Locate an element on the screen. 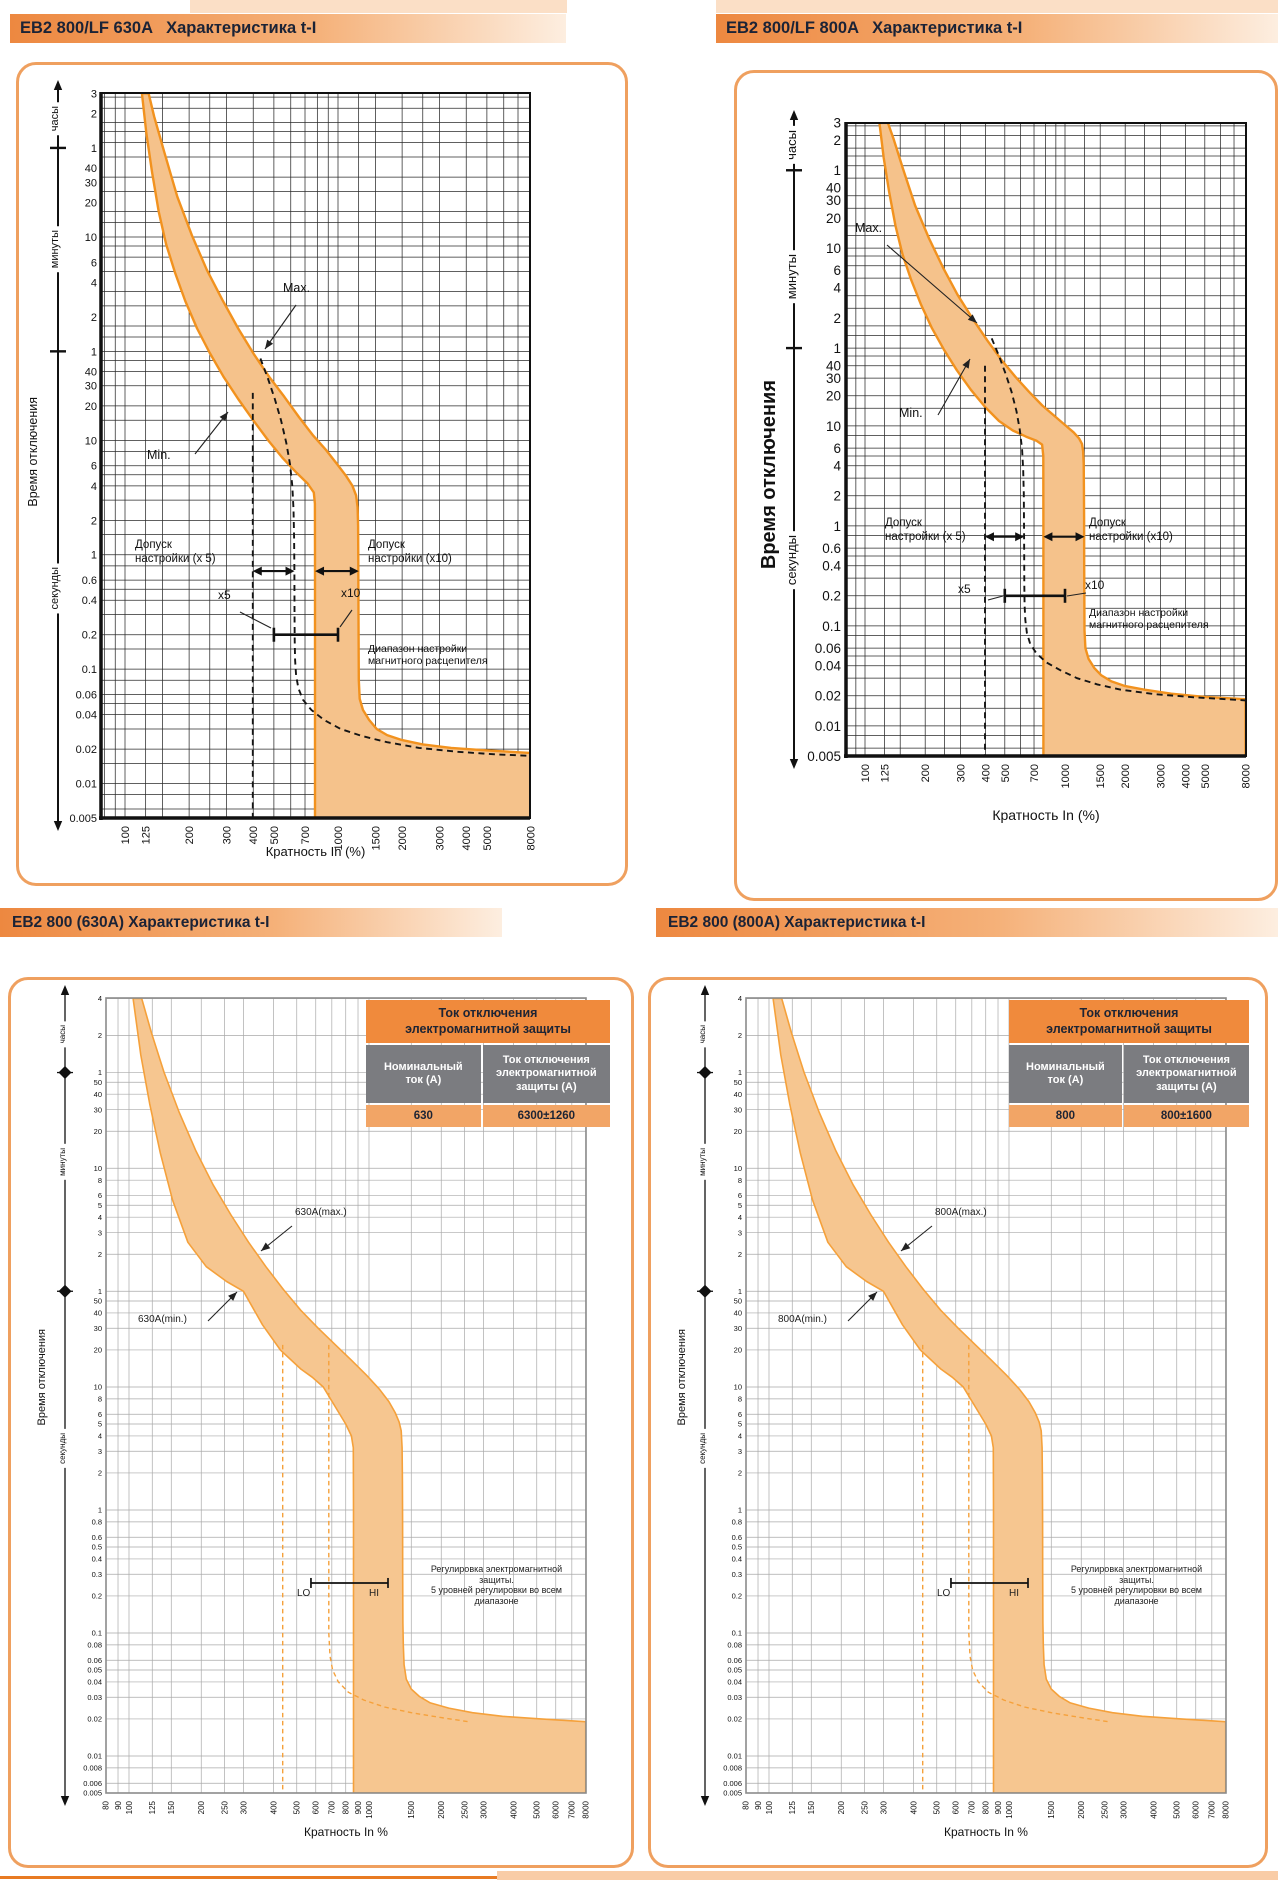 Image resolution: width=1278 pixels, height=1886 pixels. svg-text: 6 is located at coordinates (94, 263).